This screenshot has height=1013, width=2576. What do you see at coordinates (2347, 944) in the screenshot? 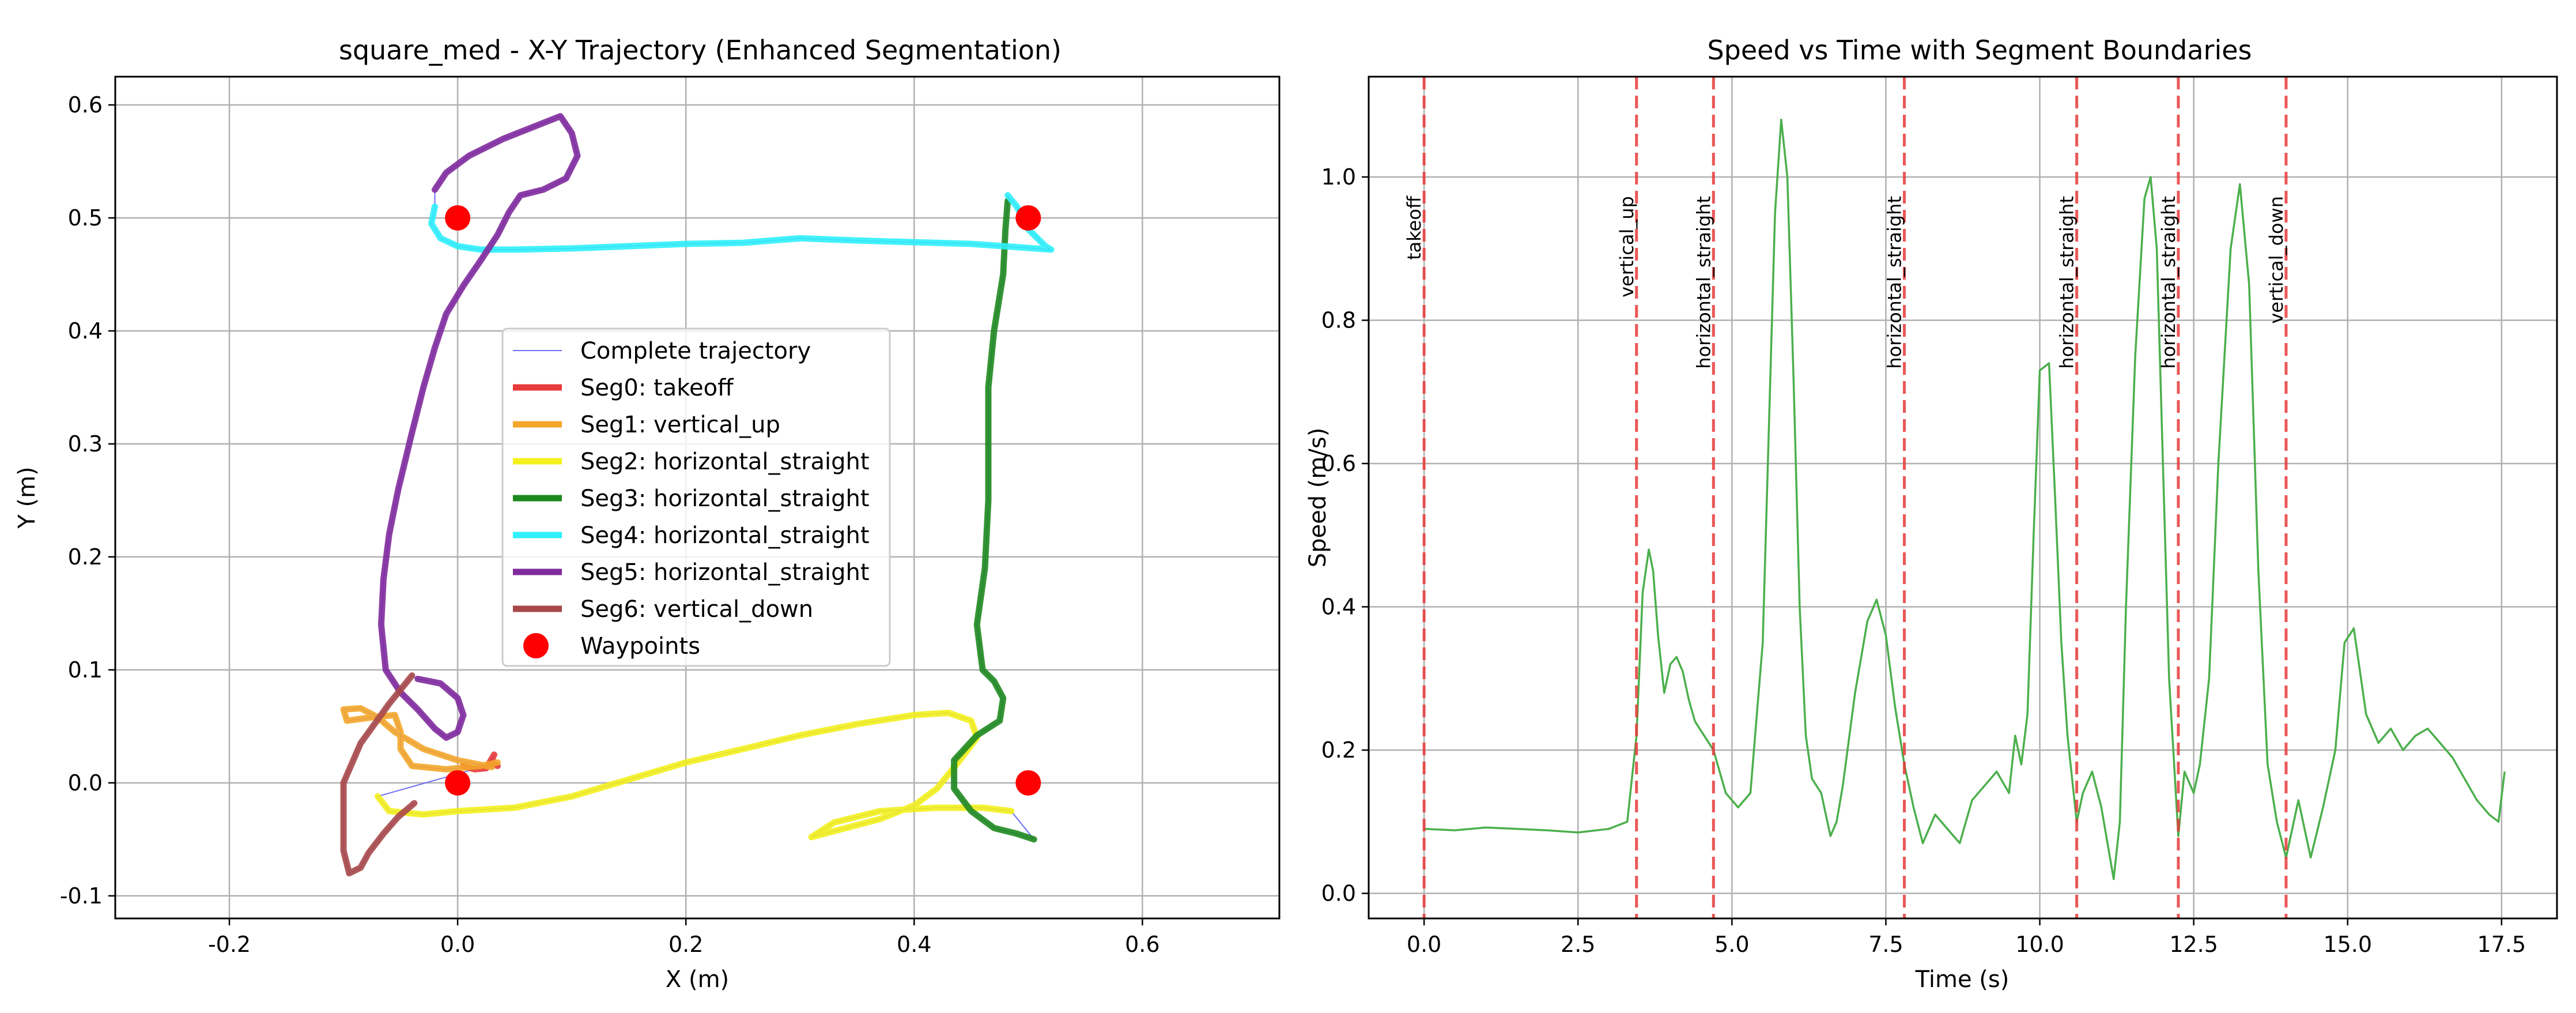
I see `x-tick-label: 15.0` at bounding box center [2347, 944].